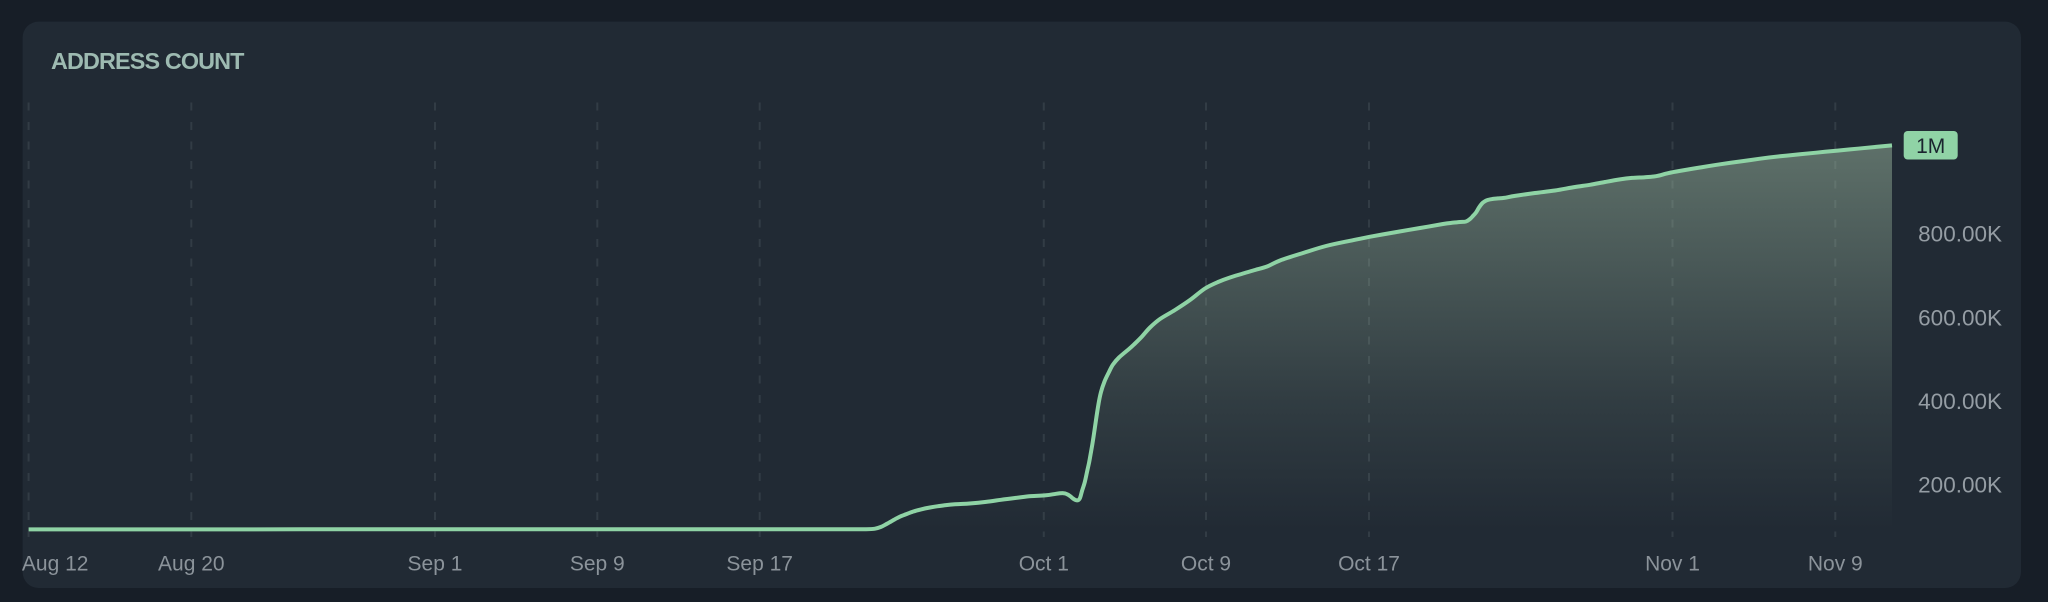 Image resolution: width=2048 pixels, height=602 pixels. I want to click on svg-text: Nov 9, so click(1835, 564).